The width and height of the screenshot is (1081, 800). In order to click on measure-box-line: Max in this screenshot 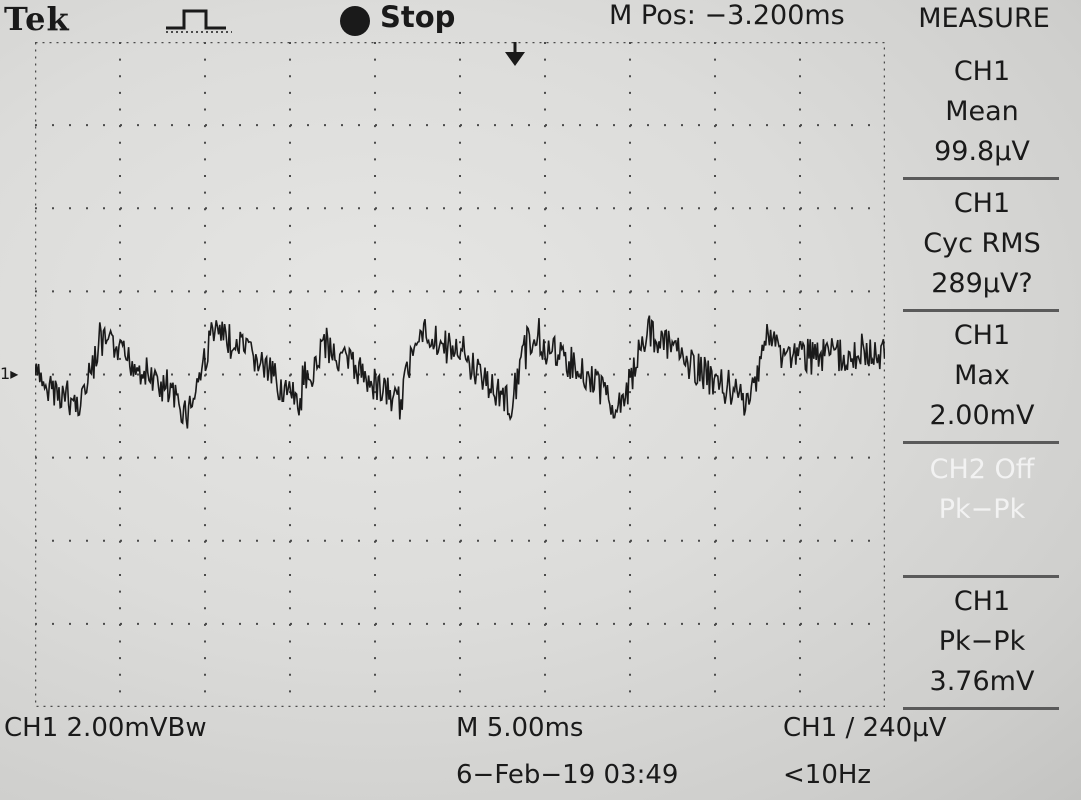, I will do `click(982, 375)`.